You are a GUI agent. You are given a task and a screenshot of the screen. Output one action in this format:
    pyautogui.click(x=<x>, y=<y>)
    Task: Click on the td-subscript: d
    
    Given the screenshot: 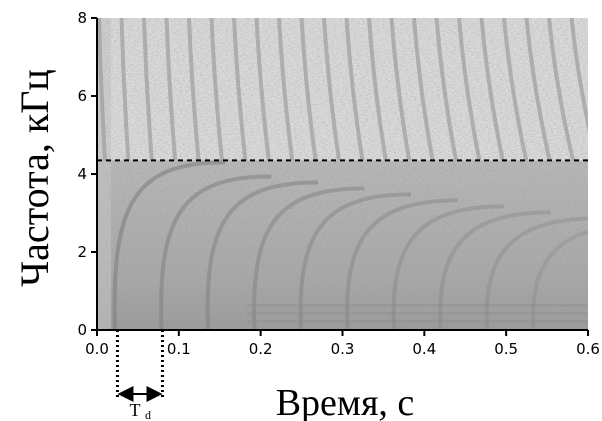 What is the action you would take?
    pyautogui.click(x=148, y=414)
    